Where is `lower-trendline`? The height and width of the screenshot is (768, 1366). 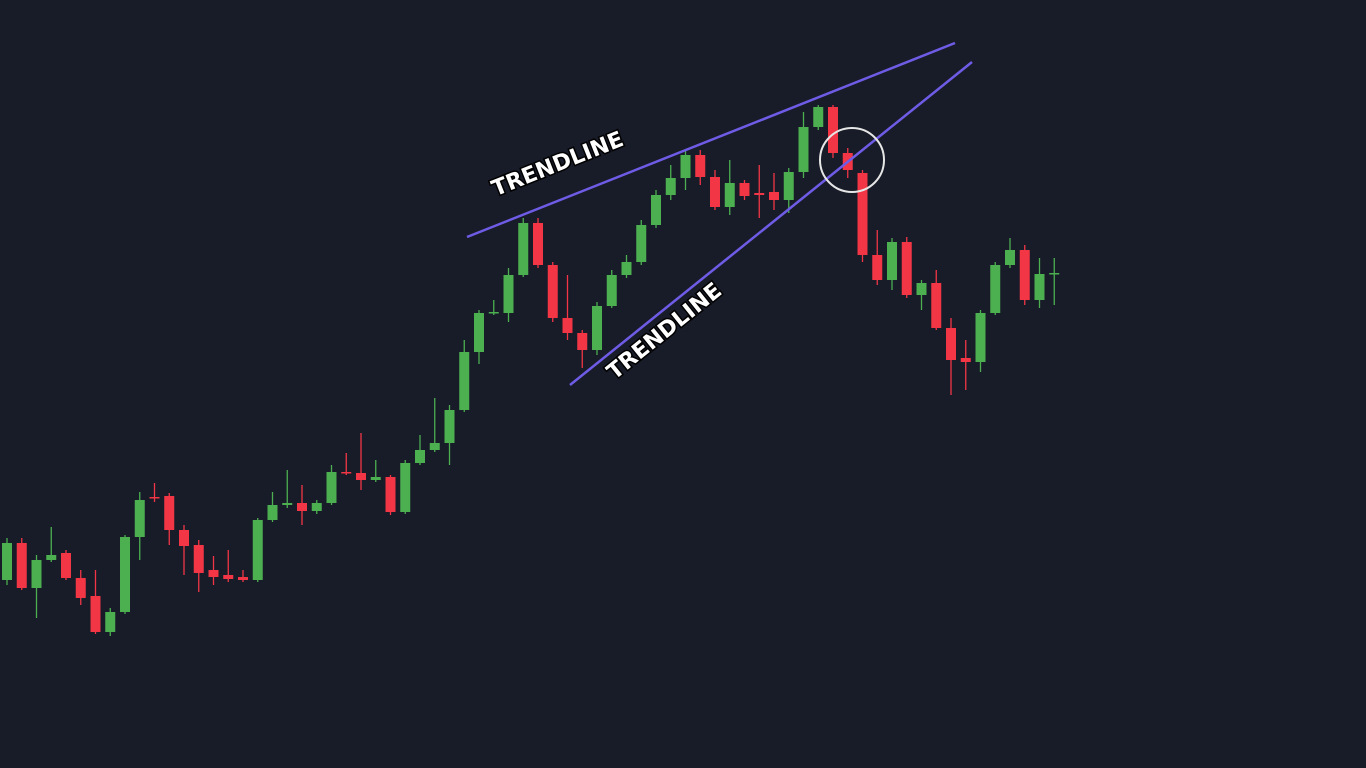
lower-trendline is located at coordinates (771, 223).